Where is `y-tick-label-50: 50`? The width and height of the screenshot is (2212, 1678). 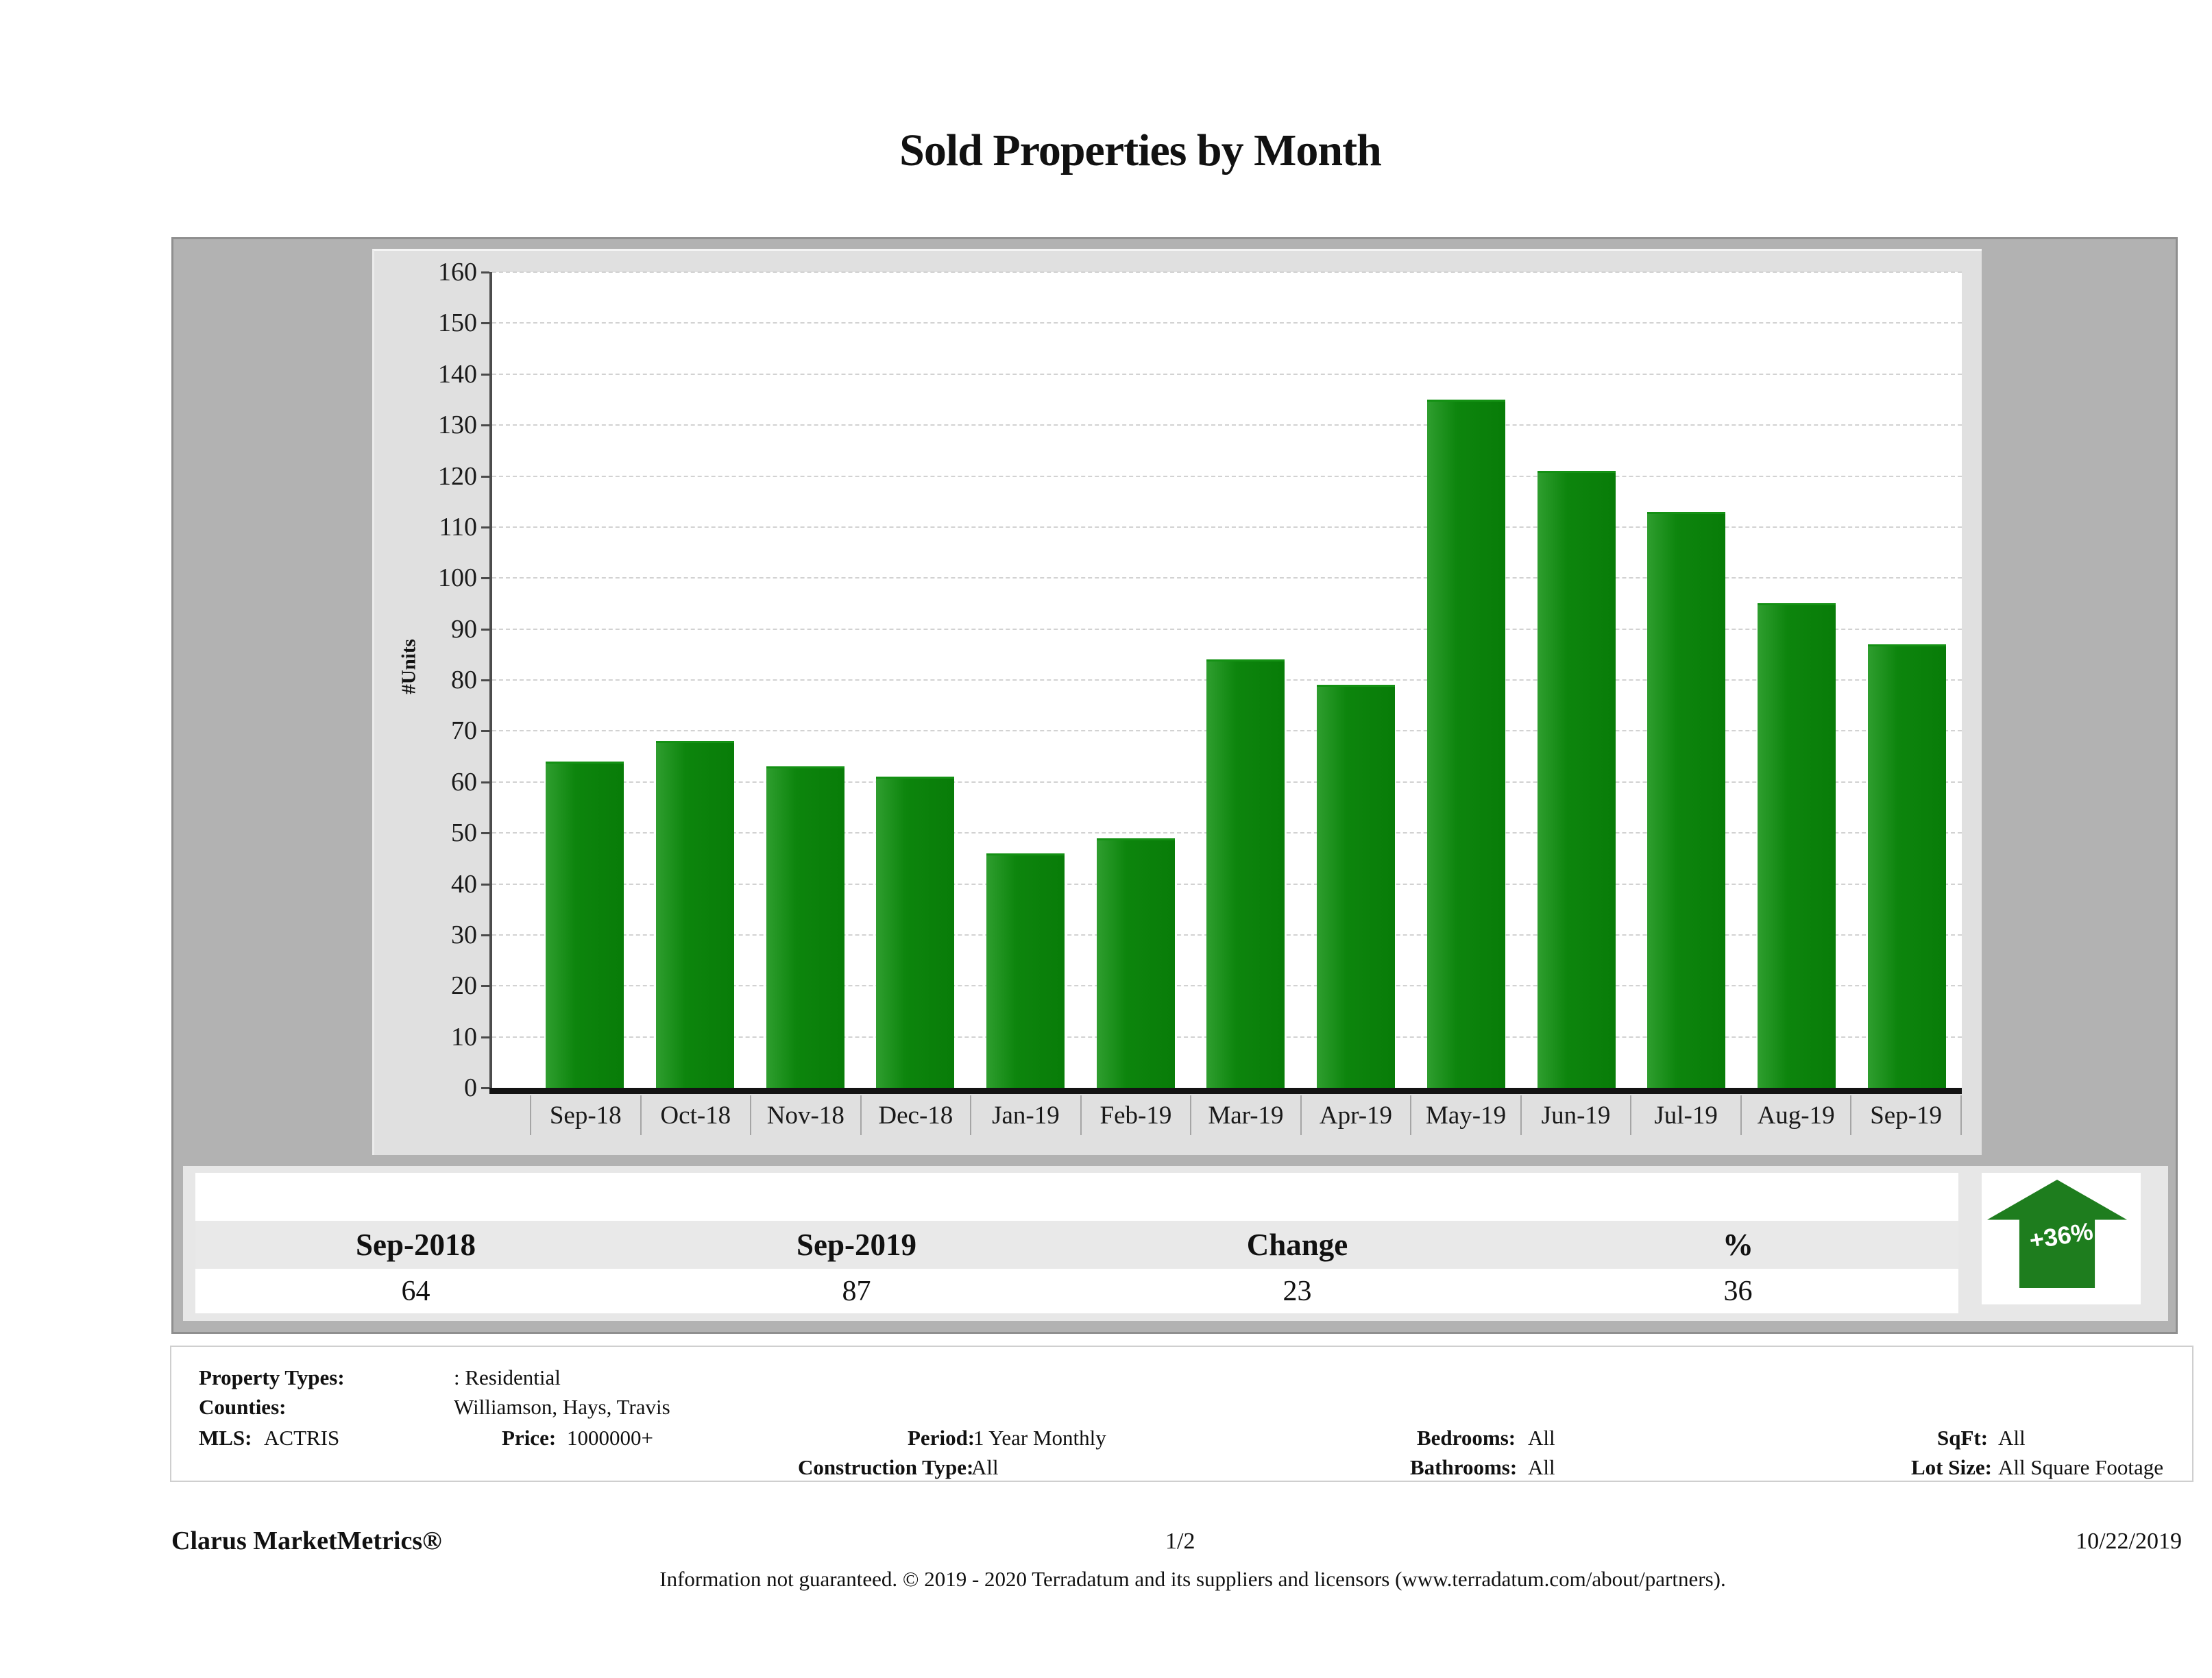 y-tick-label-50: 50 is located at coordinates (464, 833).